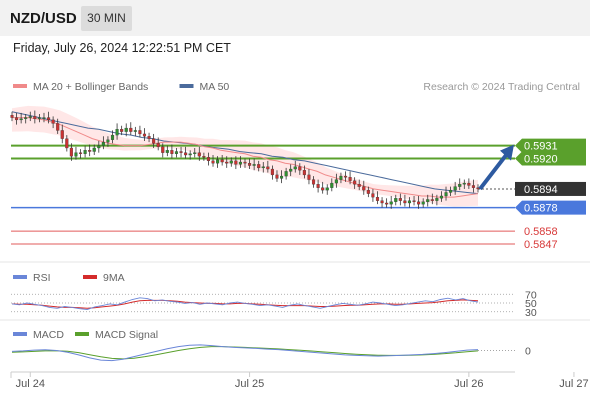  I want to click on rsi-legend-swatch, so click(20, 277).